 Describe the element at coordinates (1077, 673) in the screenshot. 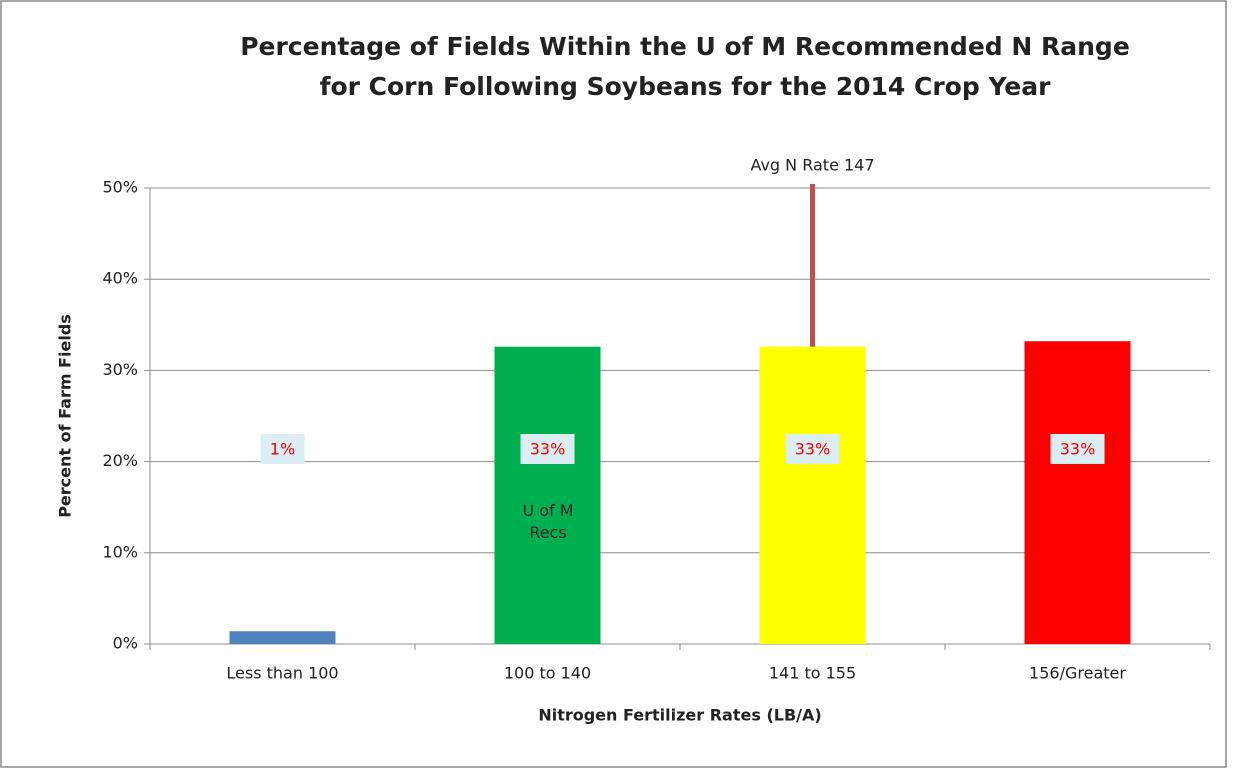

I see `x-tick-label: 156/Greater` at that location.